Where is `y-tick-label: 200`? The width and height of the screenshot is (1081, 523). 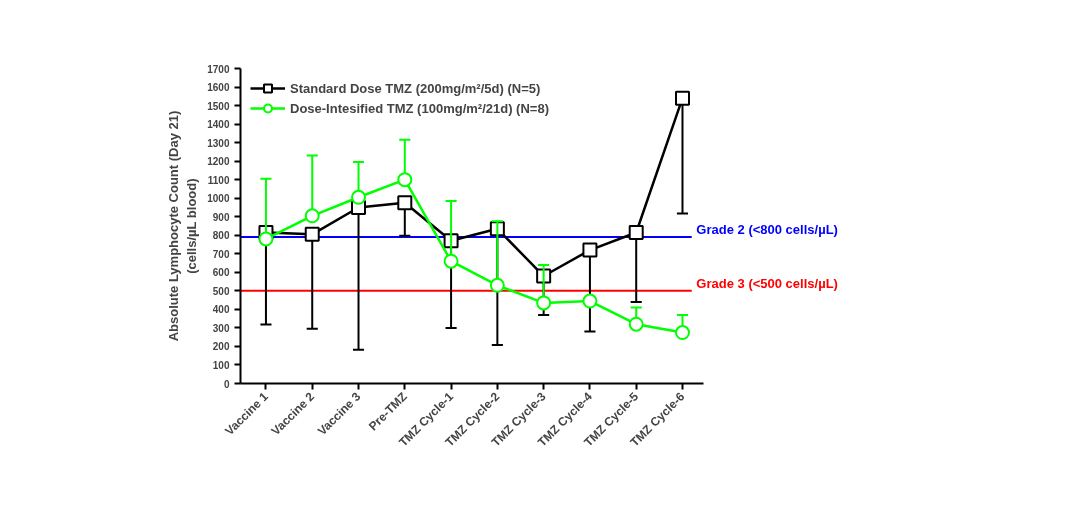
y-tick-label: 200 is located at coordinates (221, 347).